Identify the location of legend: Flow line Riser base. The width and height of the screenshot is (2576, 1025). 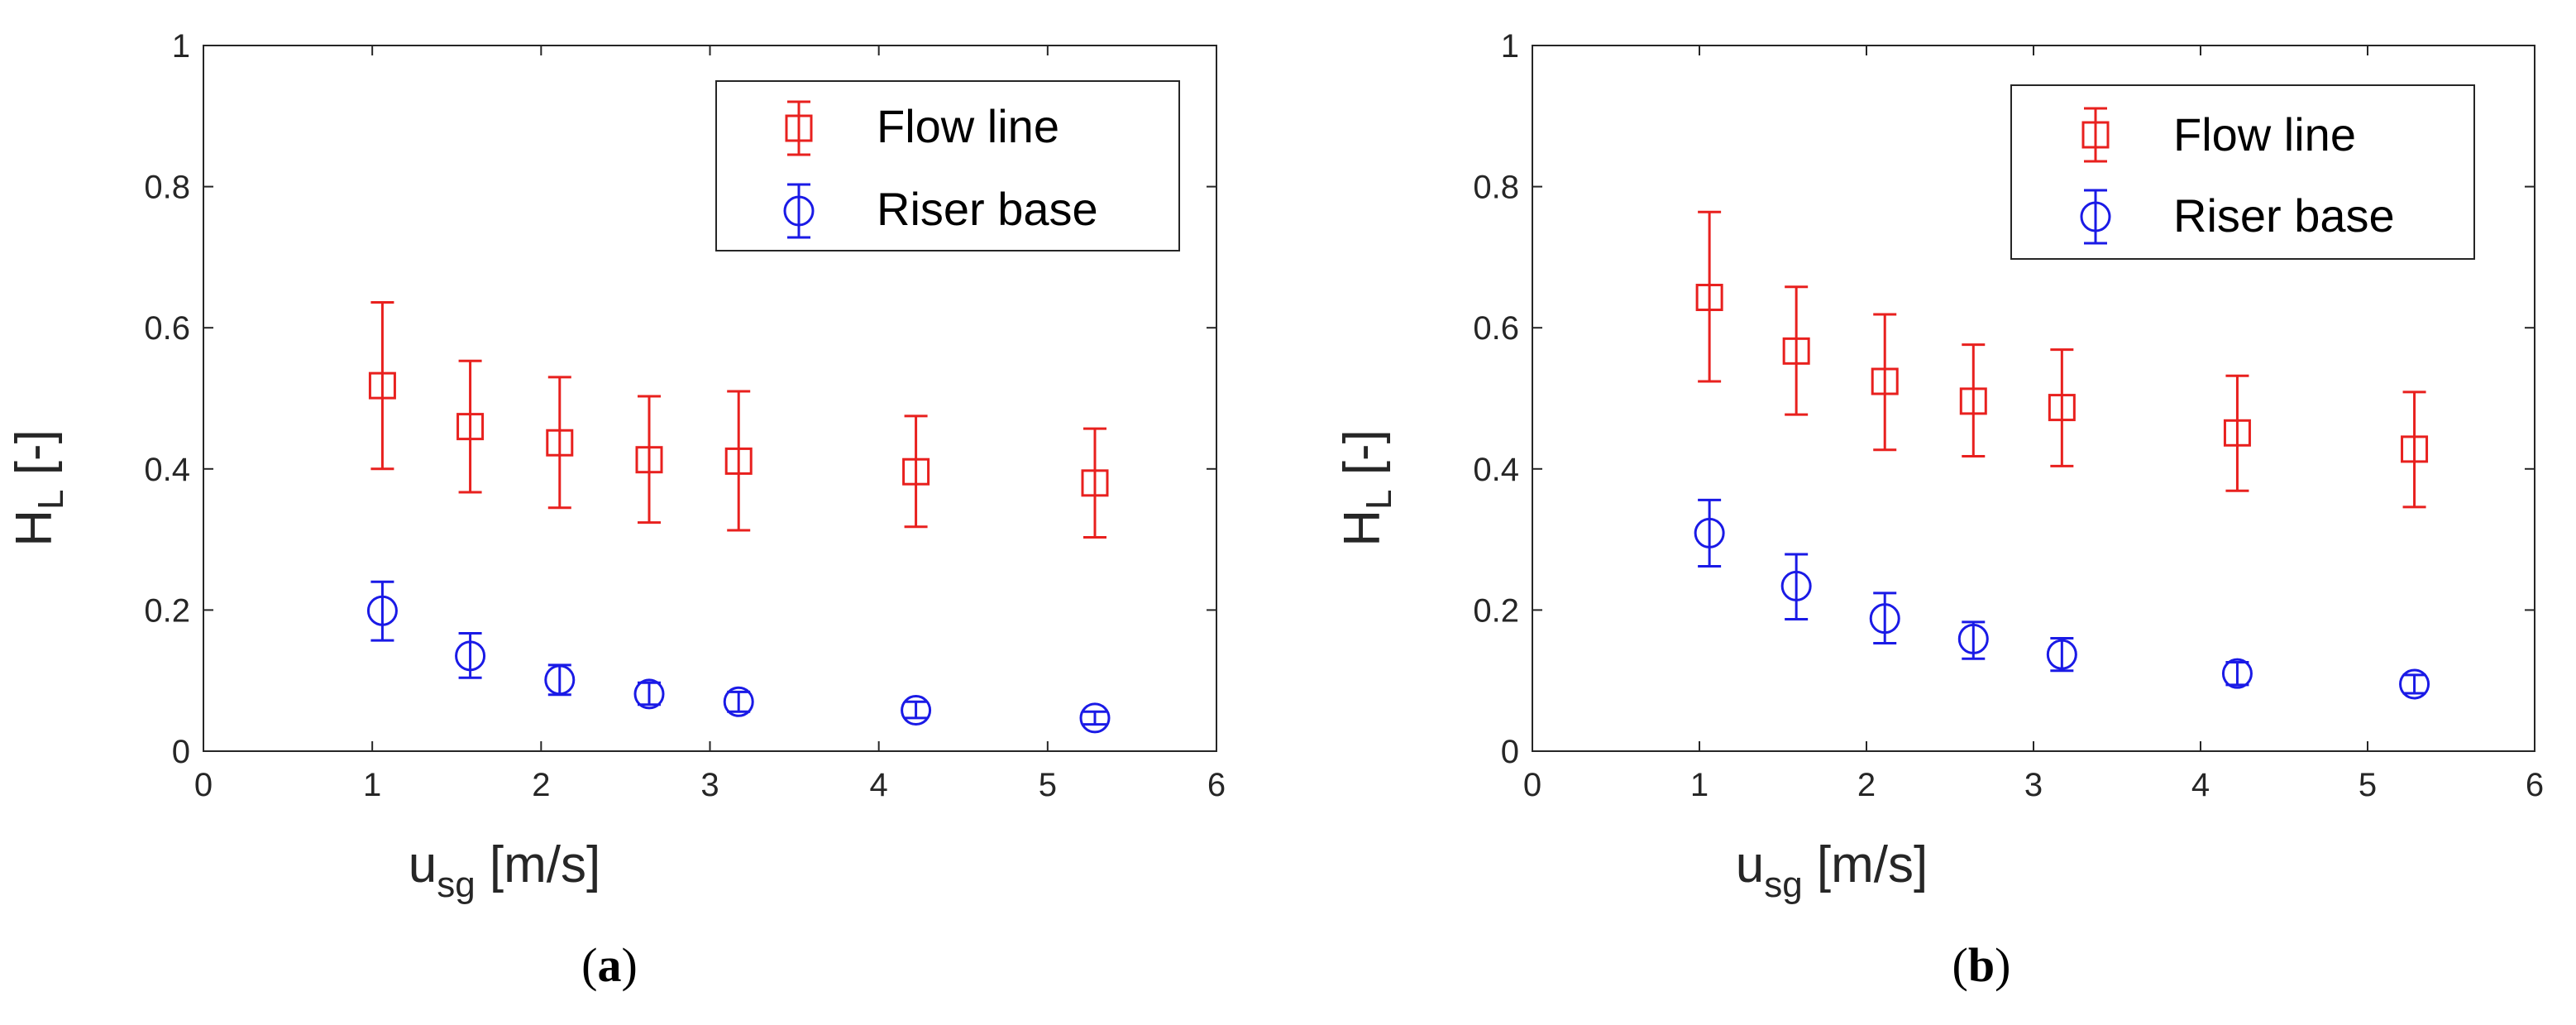
(947, 165).